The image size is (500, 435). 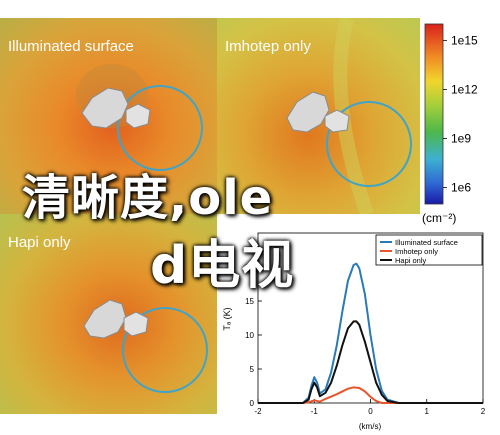 What do you see at coordinates (464, 40) in the screenshot?
I see `colorbar-tick-label: 1e15` at bounding box center [464, 40].